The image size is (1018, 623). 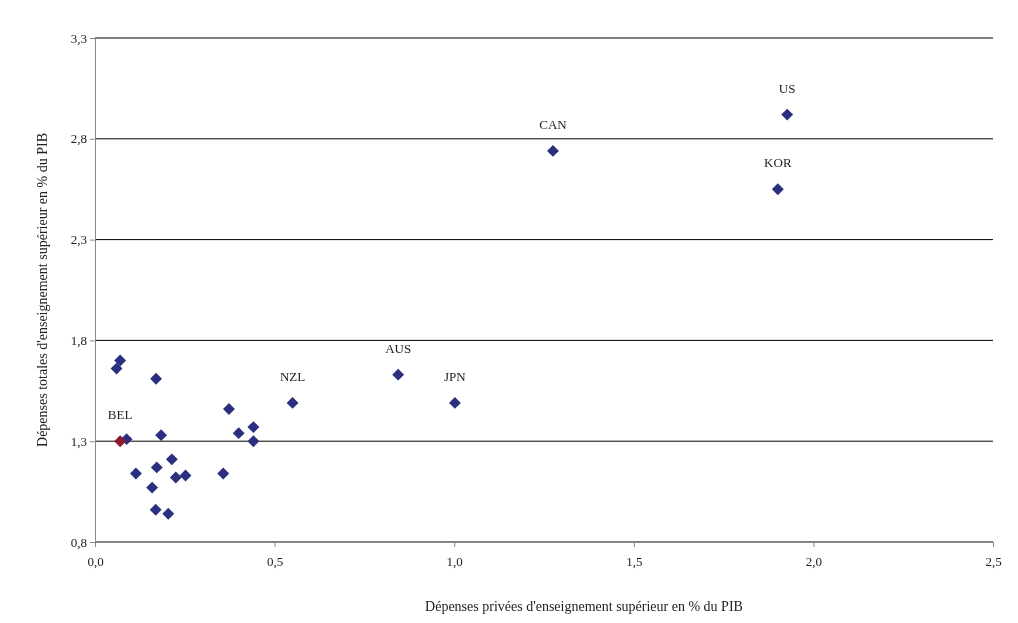 I want to click on y-tick-label: 1,3, so click(x=78, y=441).